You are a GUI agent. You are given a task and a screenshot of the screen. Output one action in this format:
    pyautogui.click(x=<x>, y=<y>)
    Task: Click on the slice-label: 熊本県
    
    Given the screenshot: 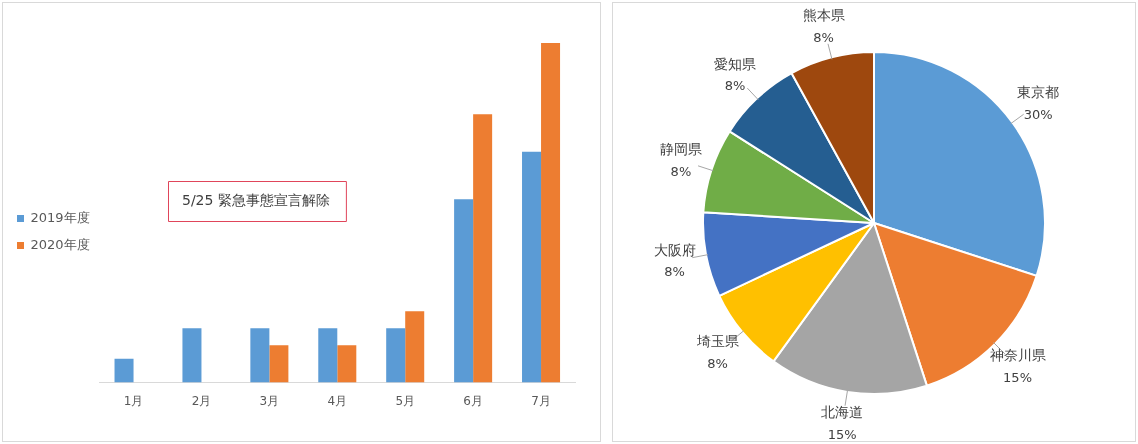 What is the action you would take?
    pyautogui.click(x=823, y=15)
    